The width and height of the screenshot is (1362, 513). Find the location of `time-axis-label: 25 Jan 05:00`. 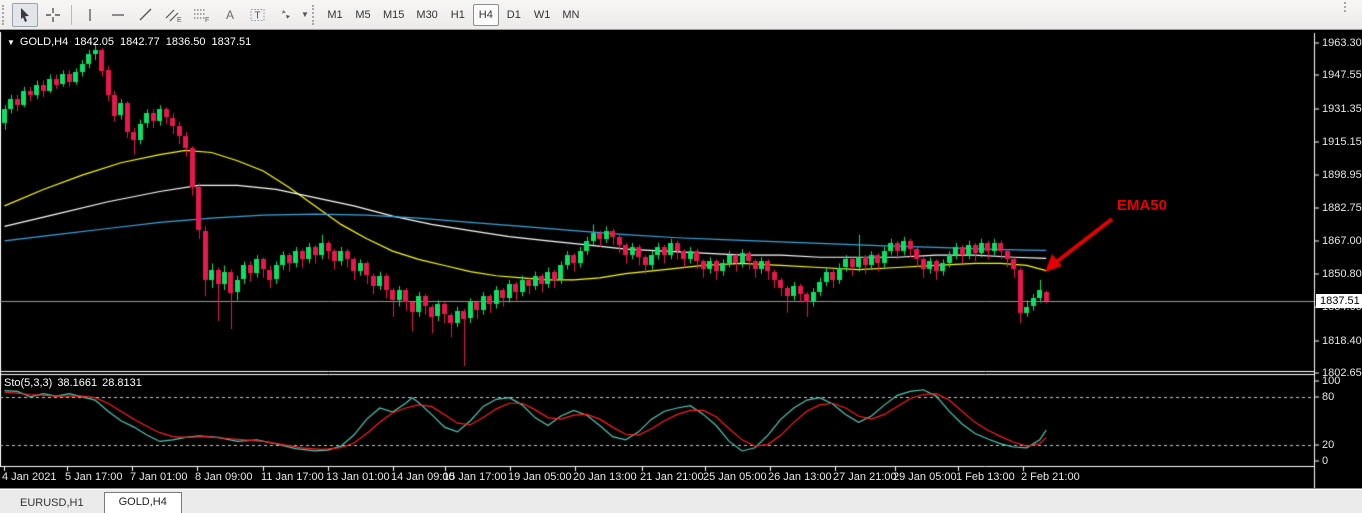

time-axis-label: 25 Jan 05:00 is located at coordinates (735, 477).